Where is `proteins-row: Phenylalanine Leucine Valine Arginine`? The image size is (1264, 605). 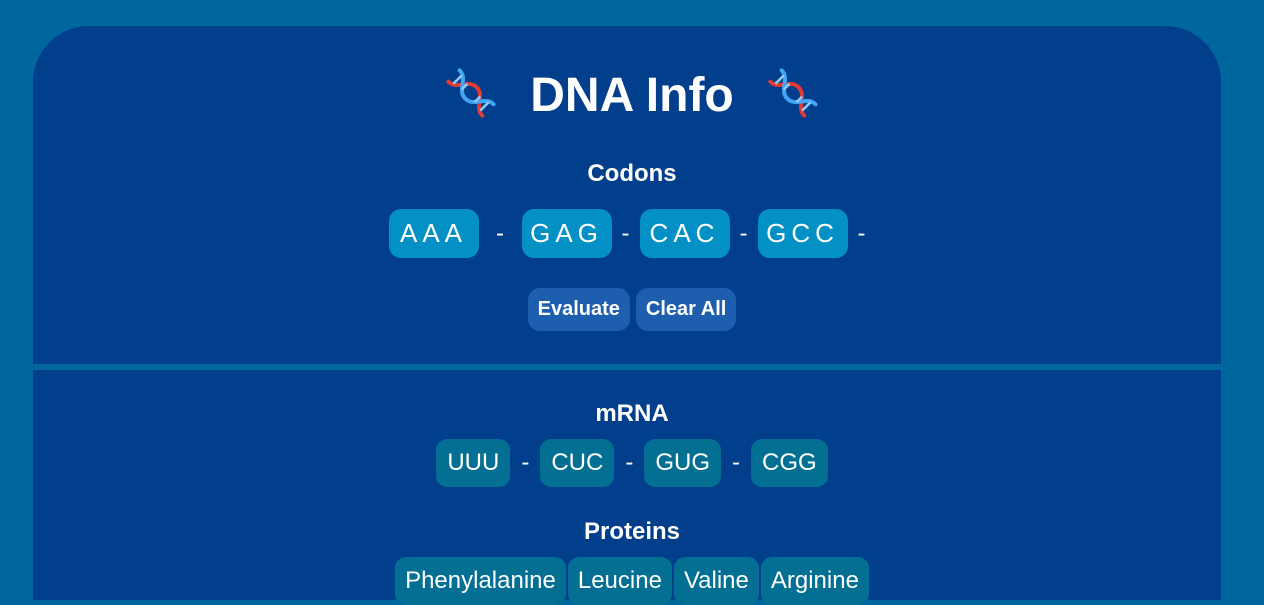 proteins-row: Phenylalanine Leucine Valine Arginine is located at coordinates (632, 581).